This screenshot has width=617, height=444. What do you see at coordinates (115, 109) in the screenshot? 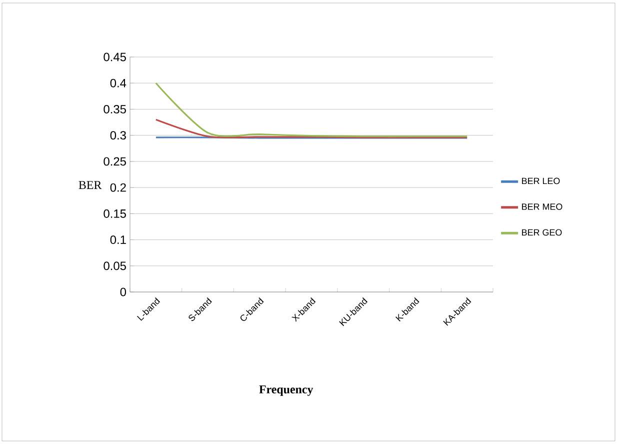
I see `y-tick-label: 0.35` at bounding box center [115, 109].